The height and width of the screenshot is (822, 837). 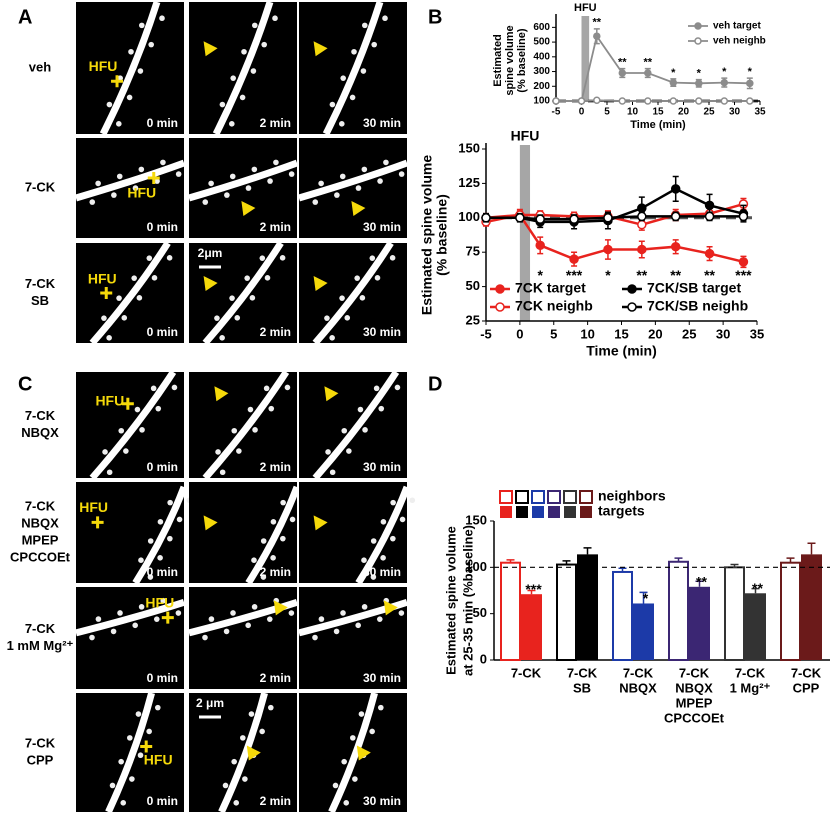 What do you see at coordinates (621, 351) in the screenshot?
I see `x-axis-label: Time (min)` at bounding box center [621, 351].